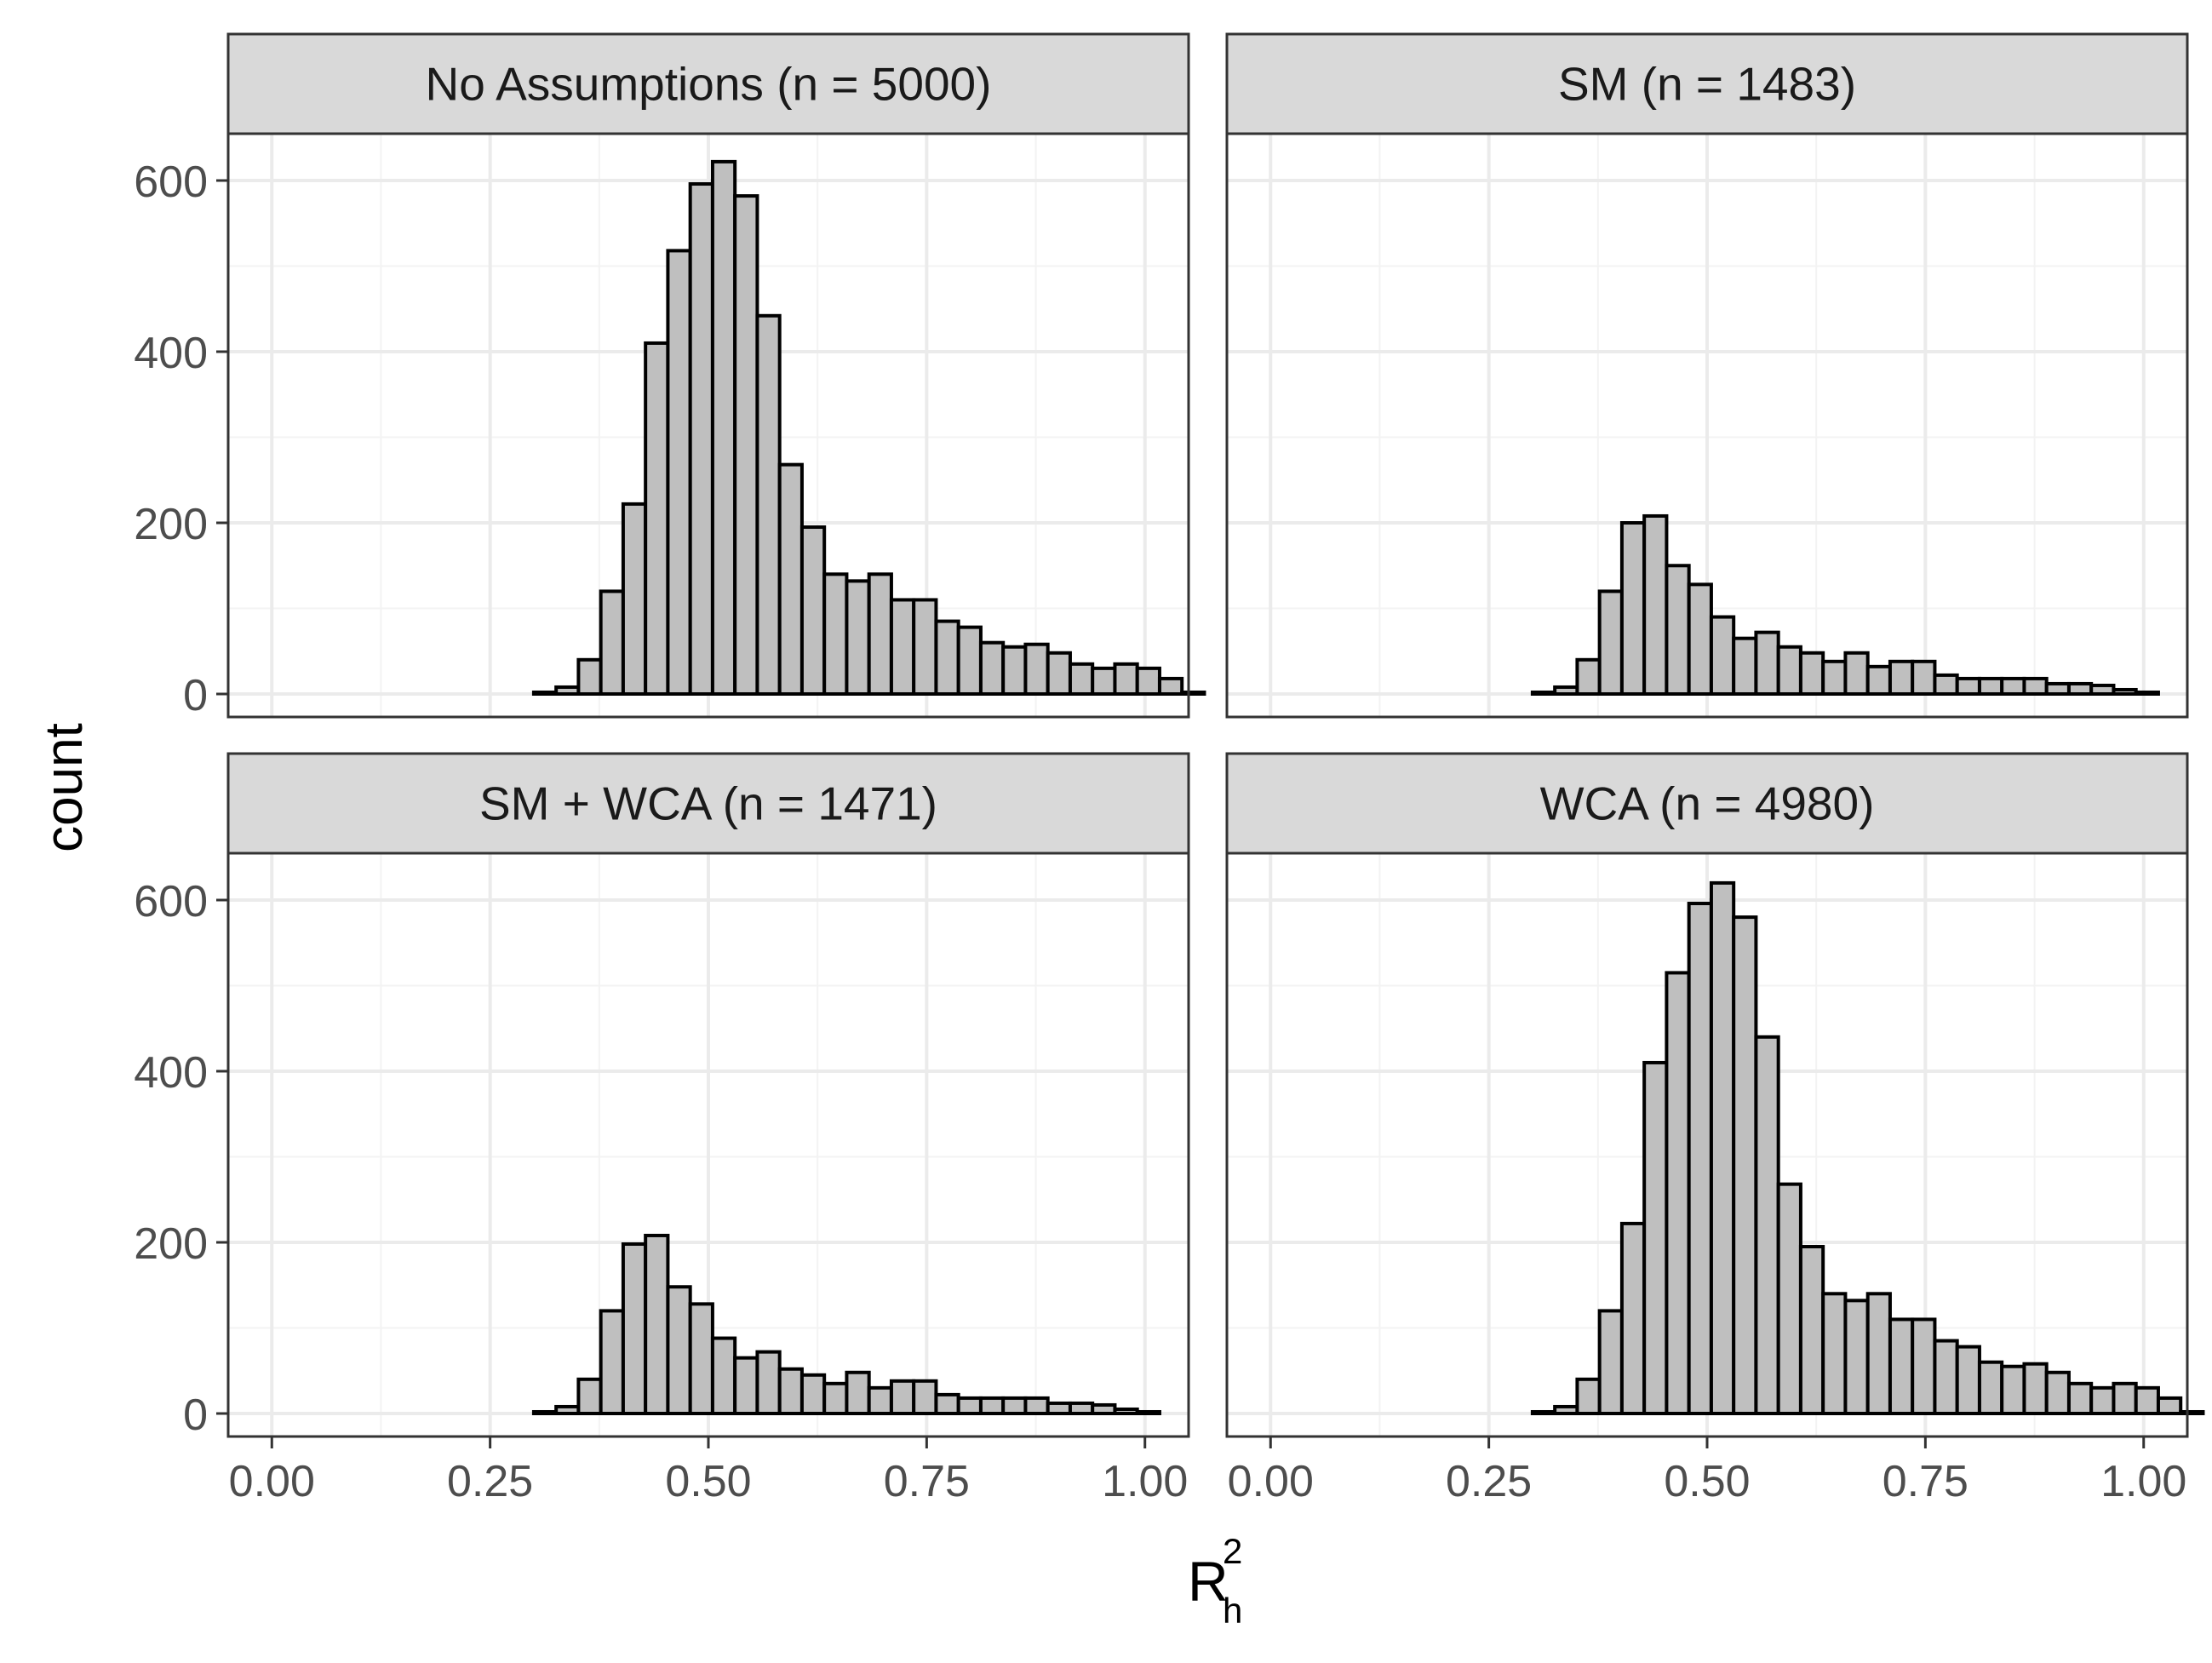 Image resolution: width=2212 pixels, height=1663 pixels. What do you see at coordinates (1209, 1582) in the screenshot?
I see `x-axis-title-main: R` at bounding box center [1209, 1582].